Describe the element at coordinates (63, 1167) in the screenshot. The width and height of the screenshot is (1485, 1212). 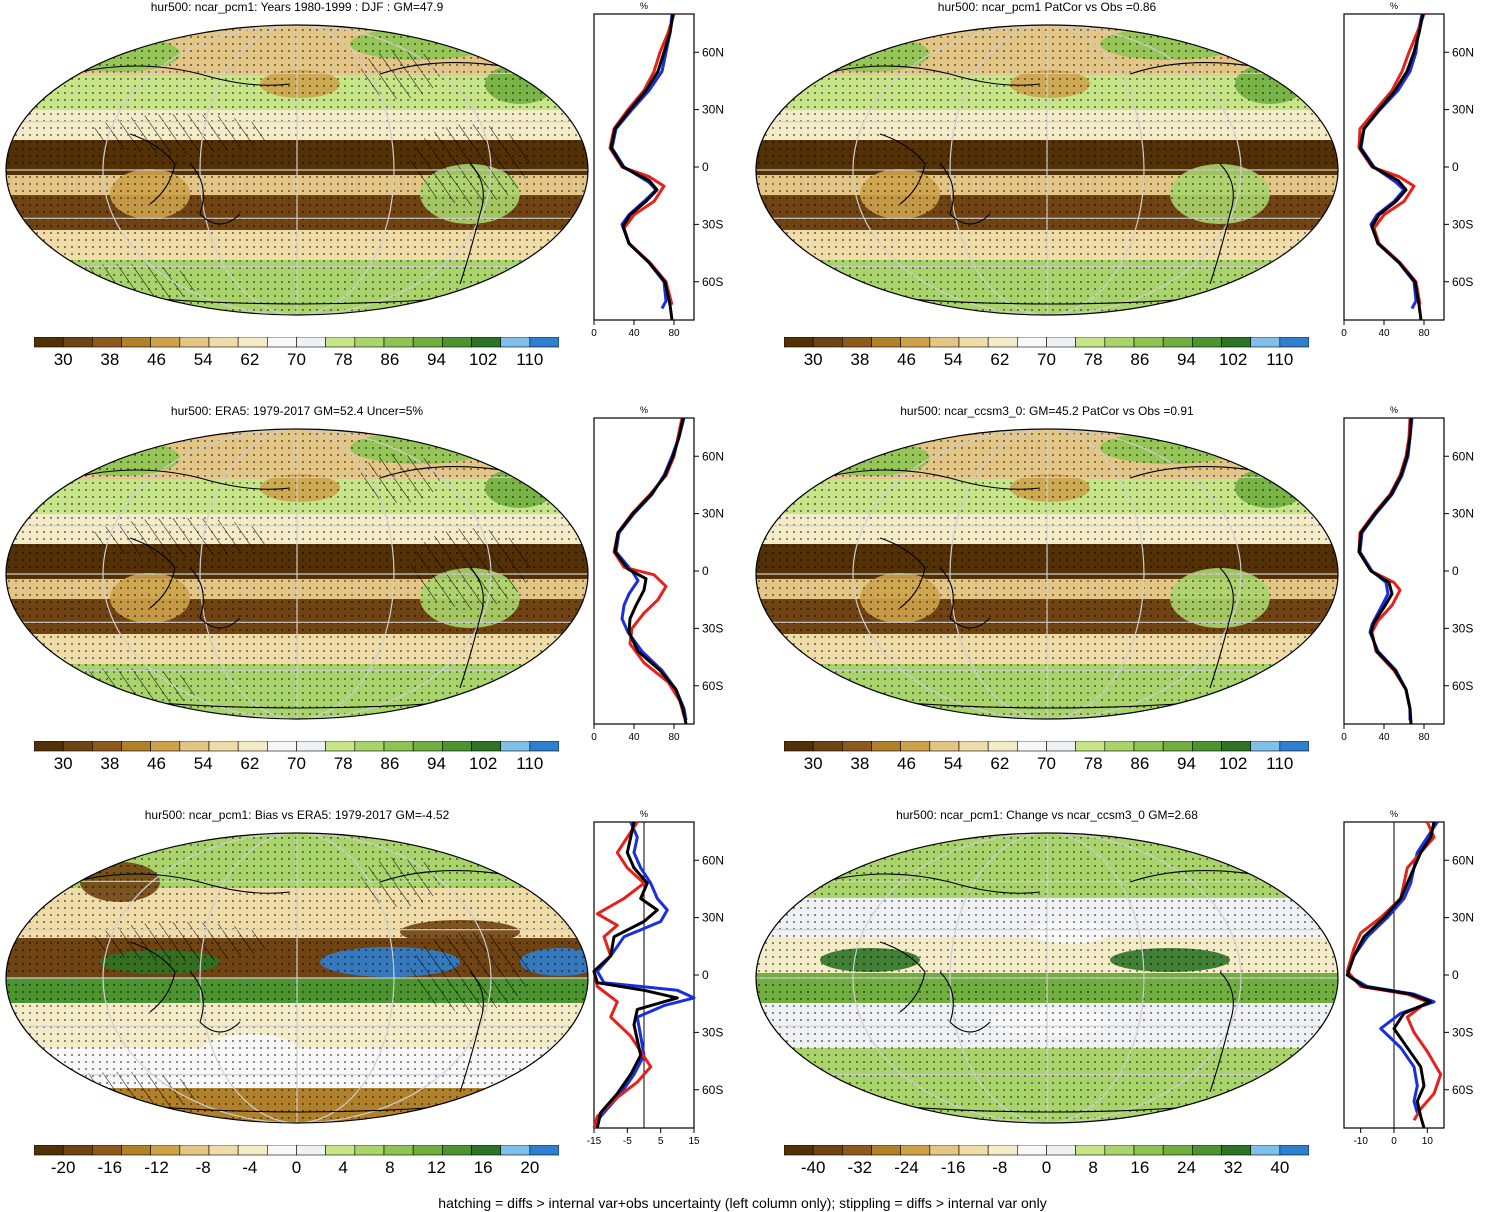
I see `colorbar-tick-label: -20` at that location.